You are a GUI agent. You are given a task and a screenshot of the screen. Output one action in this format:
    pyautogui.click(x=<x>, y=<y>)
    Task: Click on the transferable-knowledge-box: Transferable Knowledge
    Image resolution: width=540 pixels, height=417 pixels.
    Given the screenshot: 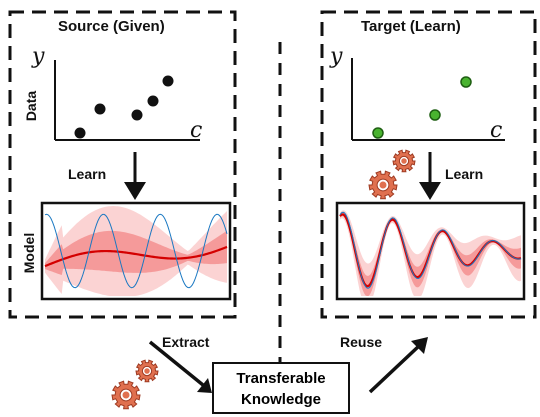 What is the action you would take?
    pyautogui.click(x=281, y=388)
    